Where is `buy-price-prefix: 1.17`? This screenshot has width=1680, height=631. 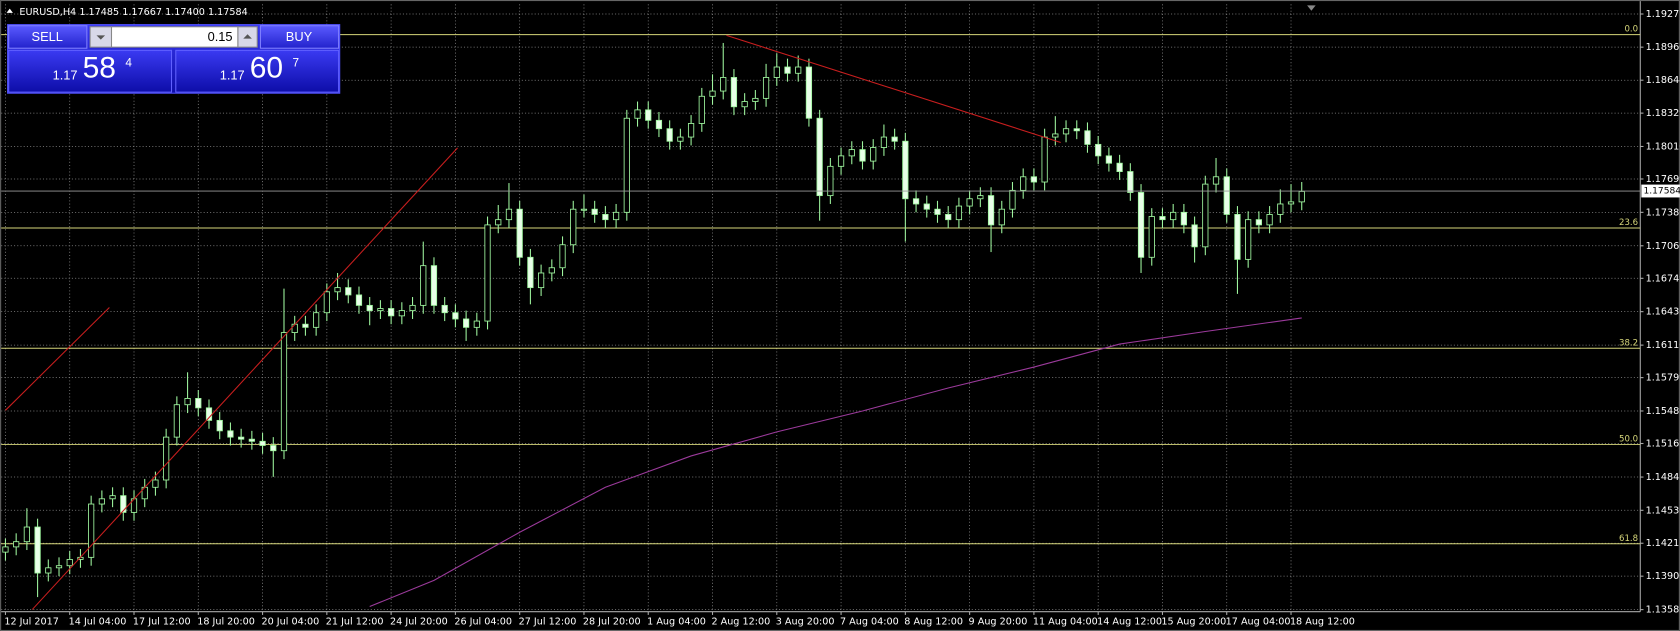 buy-price-prefix: 1.17 is located at coordinates (232, 74).